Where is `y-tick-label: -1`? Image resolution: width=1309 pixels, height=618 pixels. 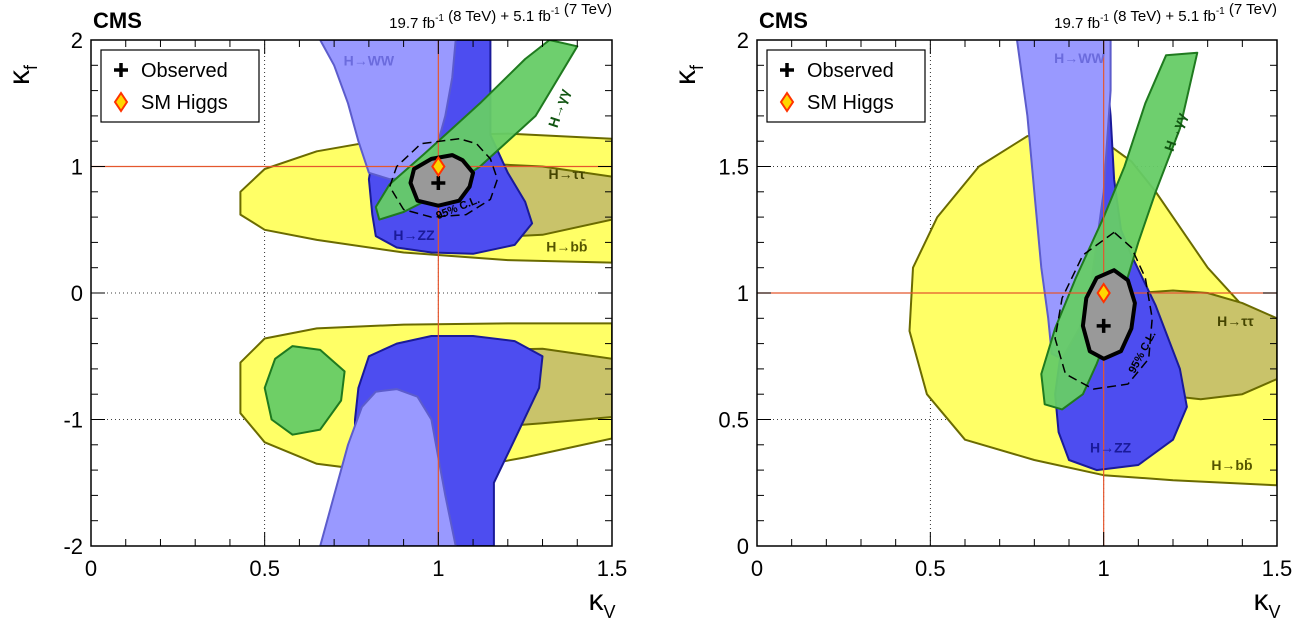
y-tick-label: -1 is located at coordinates (73, 420).